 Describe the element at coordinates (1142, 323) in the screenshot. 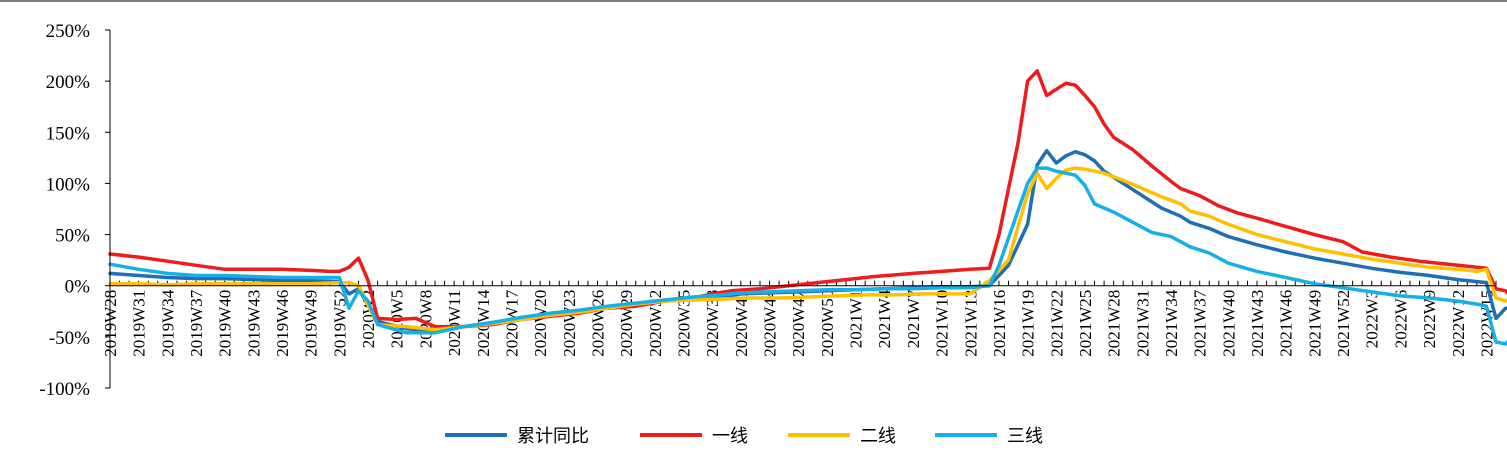

I see `x-tick-label: 2021W31` at that location.